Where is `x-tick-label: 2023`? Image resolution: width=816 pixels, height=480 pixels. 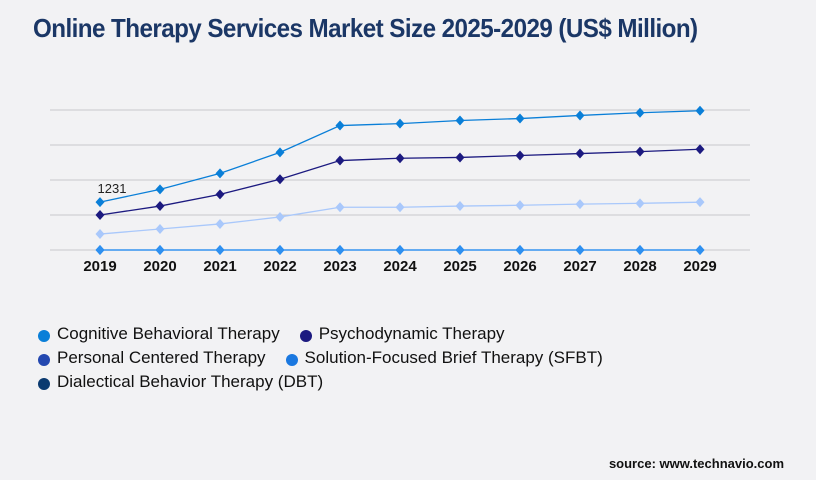 x-tick-label: 2023 is located at coordinates (339, 266).